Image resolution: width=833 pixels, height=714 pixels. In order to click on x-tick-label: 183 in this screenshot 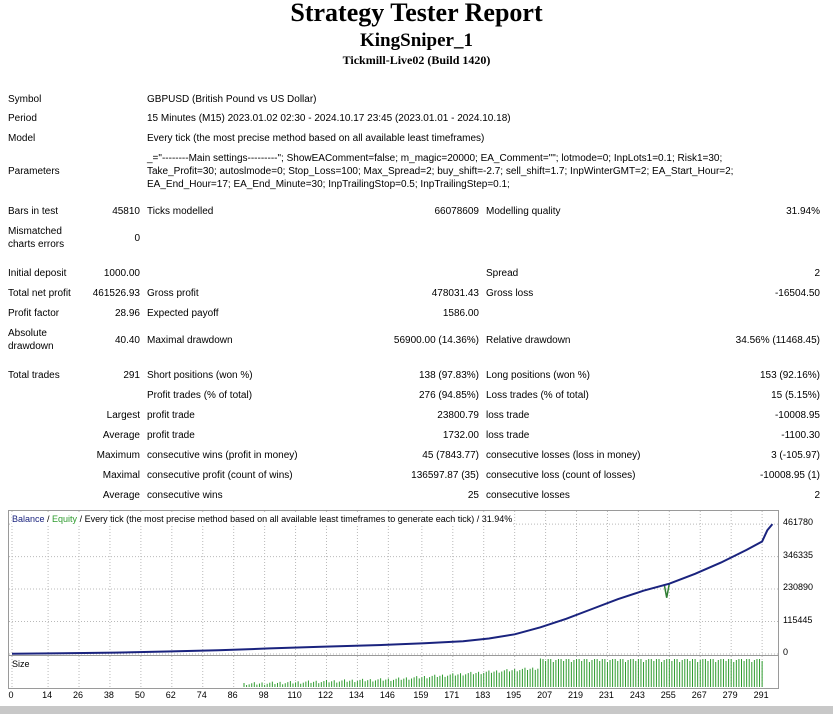, I will do `click(483, 695)`.